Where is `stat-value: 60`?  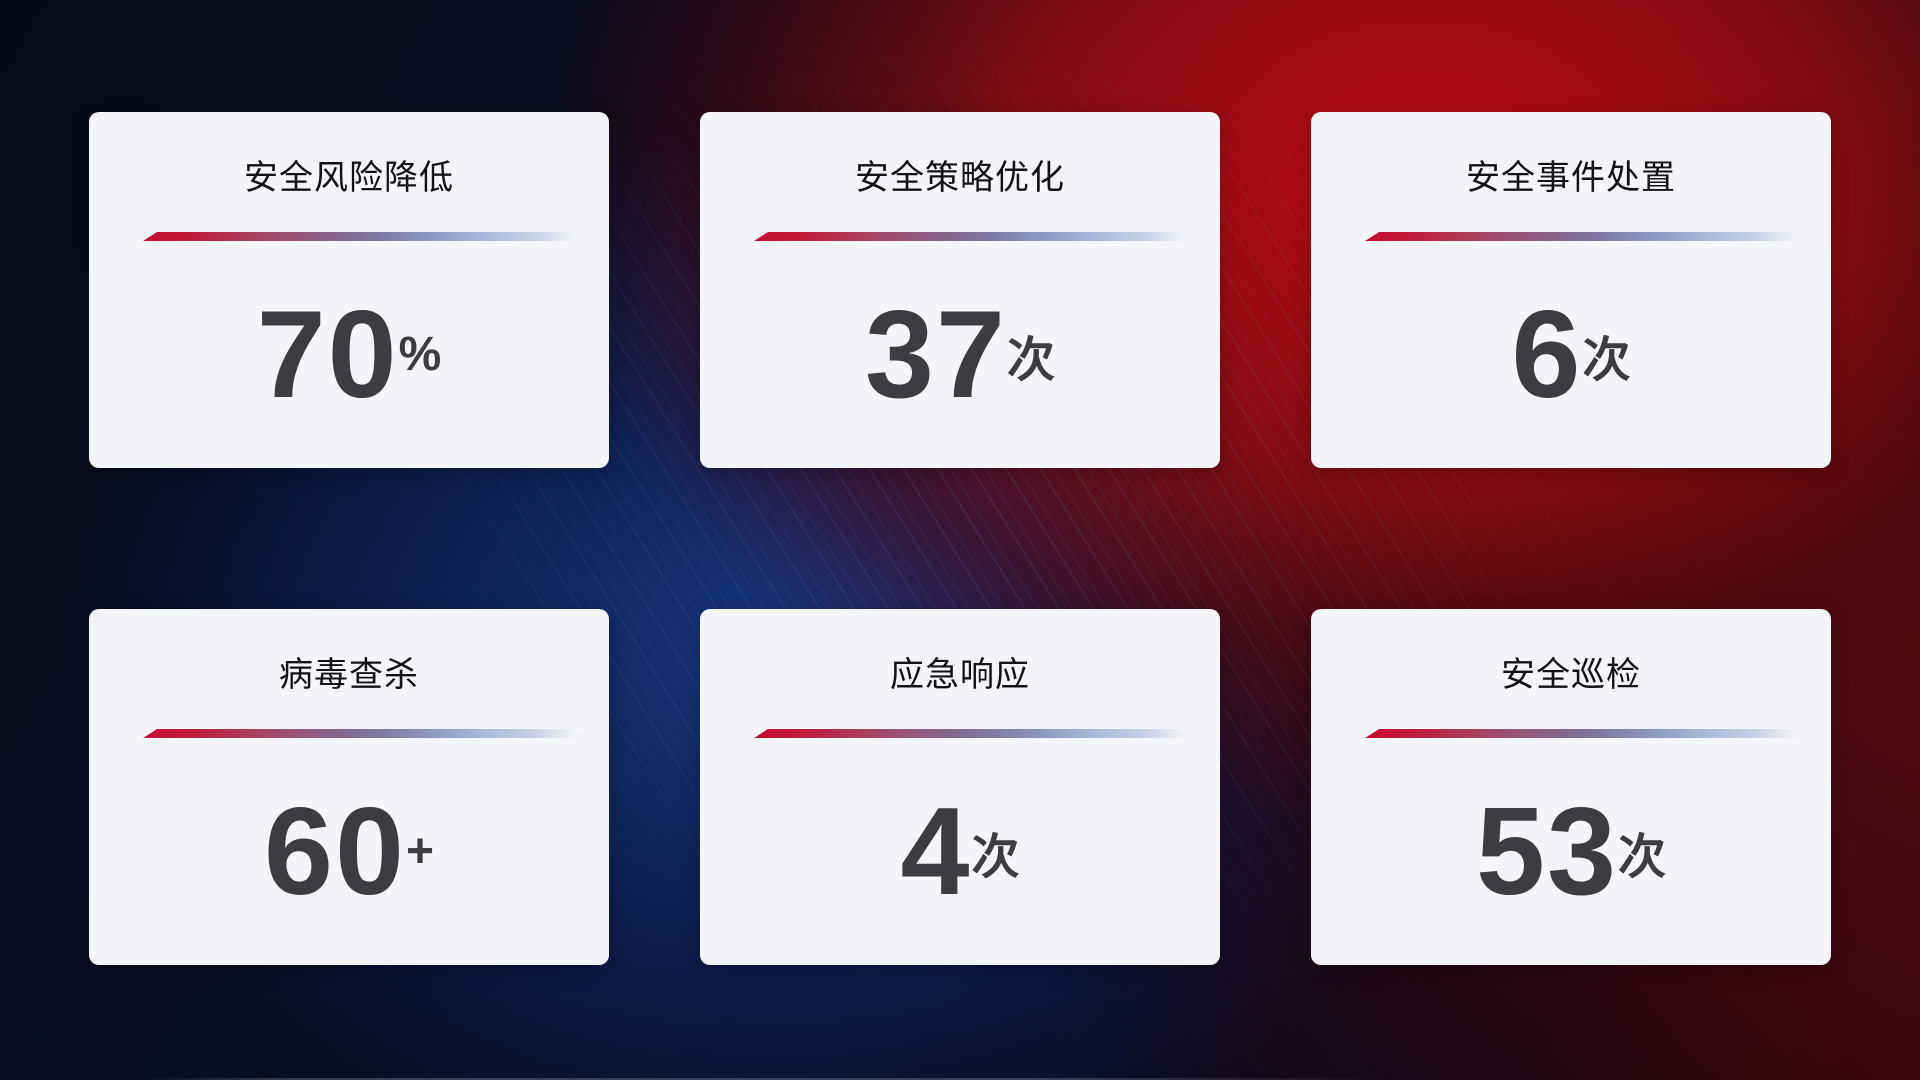 stat-value: 60 is located at coordinates (335, 851).